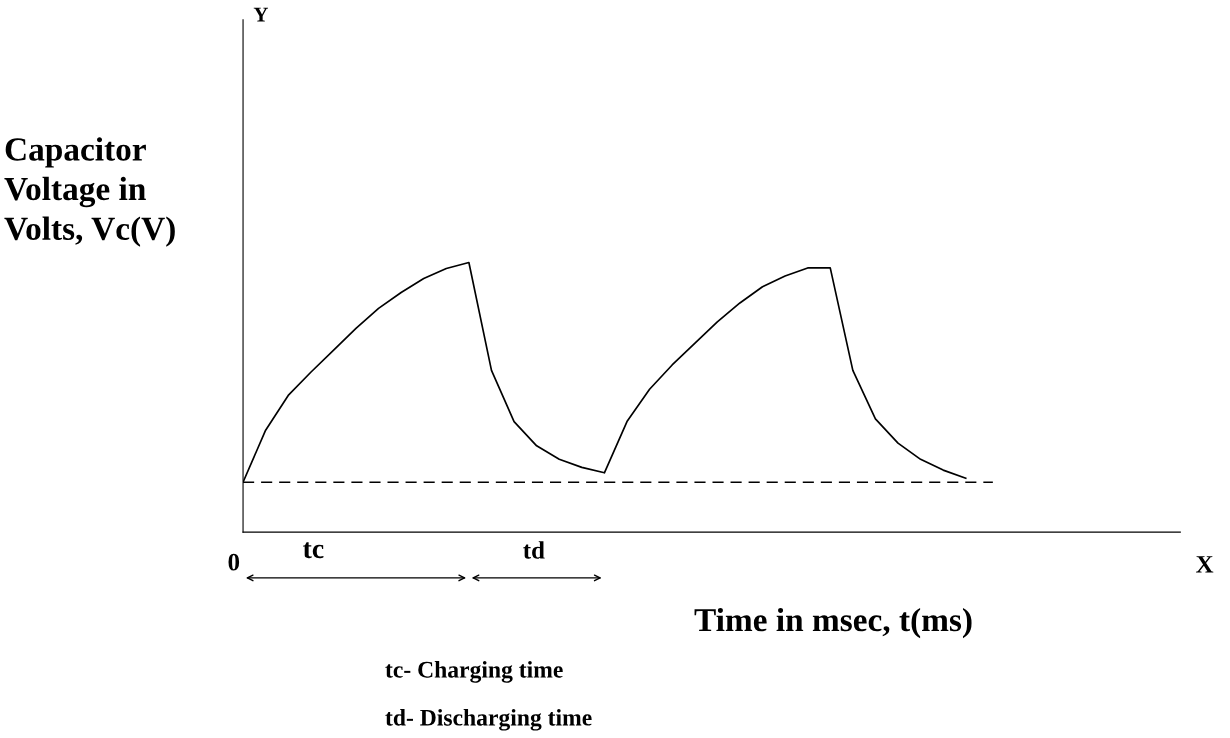 The height and width of the screenshot is (738, 1230). I want to click on text: tc, so click(313, 550).